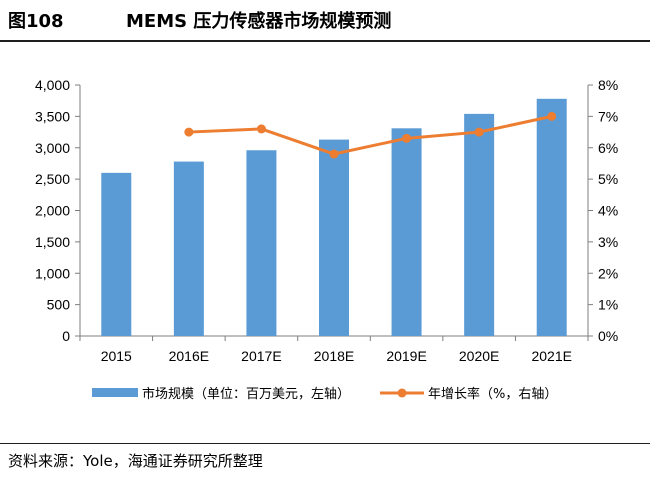  Describe the element at coordinates (59, 305) in the screenshot. I see `left-tick-label: 500` at that location.